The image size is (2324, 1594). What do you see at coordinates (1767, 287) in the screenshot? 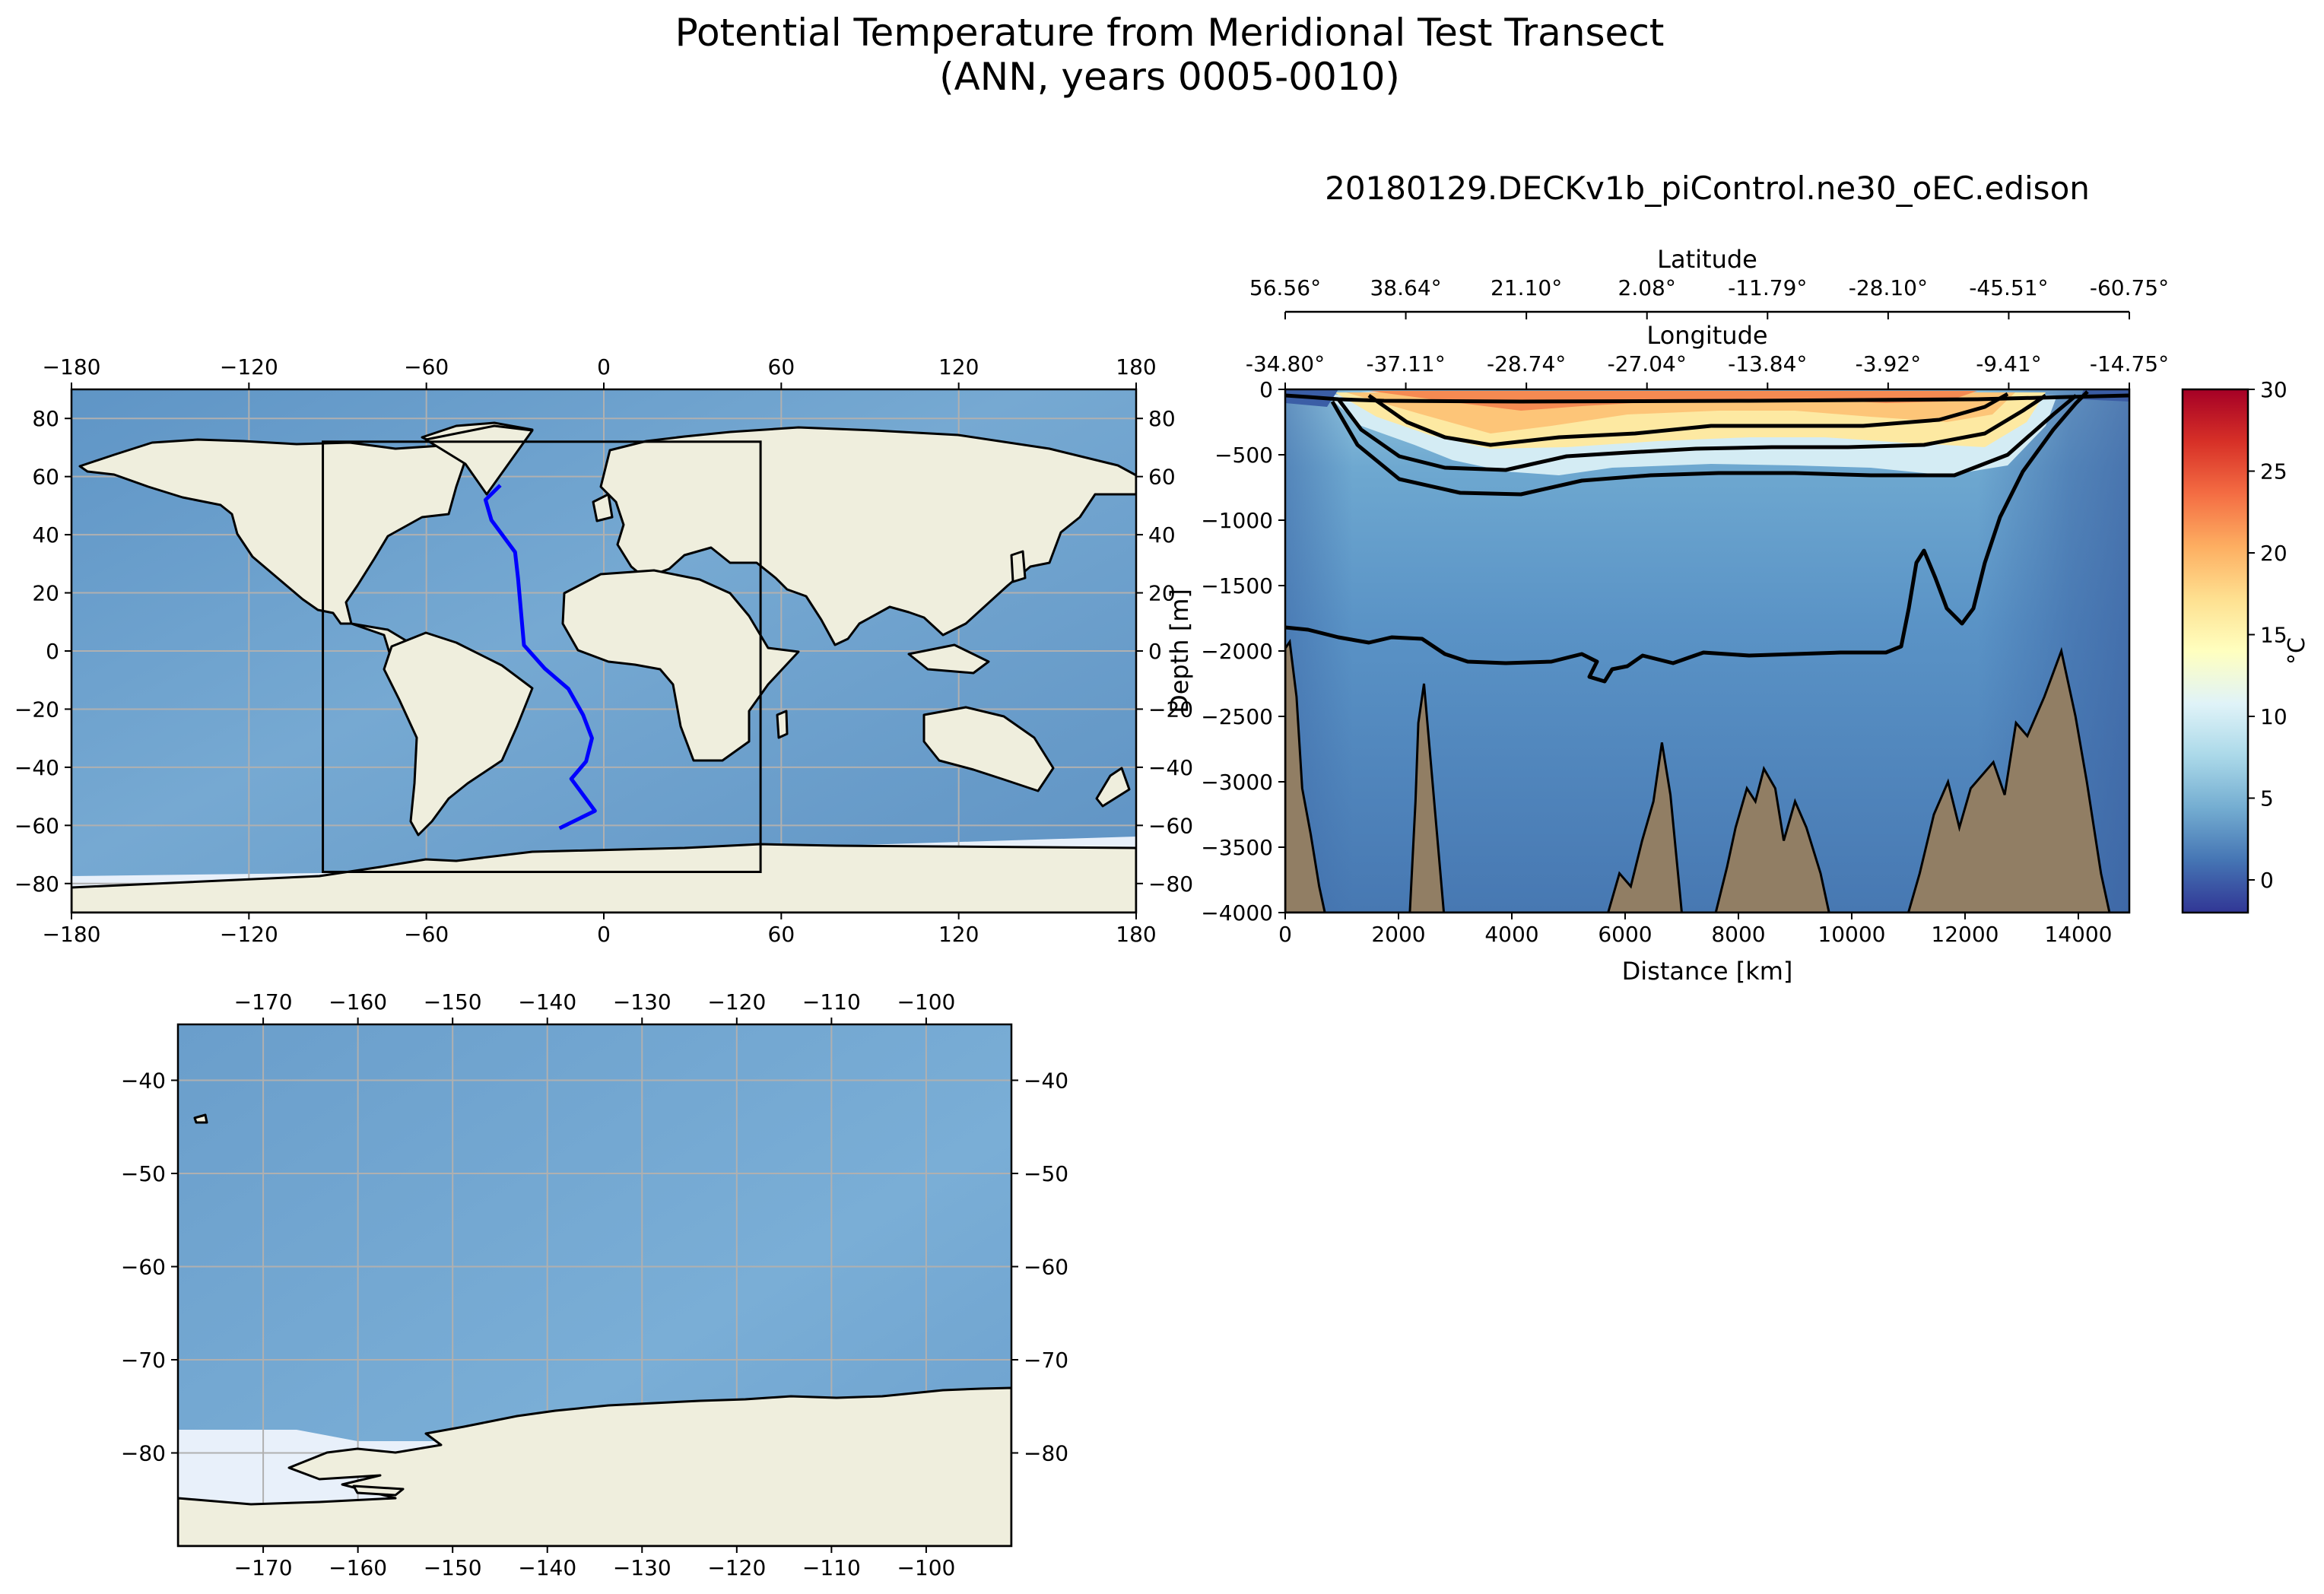
I see `latitude-tick-label: -11.79°` at bounding box center [1767, 287].